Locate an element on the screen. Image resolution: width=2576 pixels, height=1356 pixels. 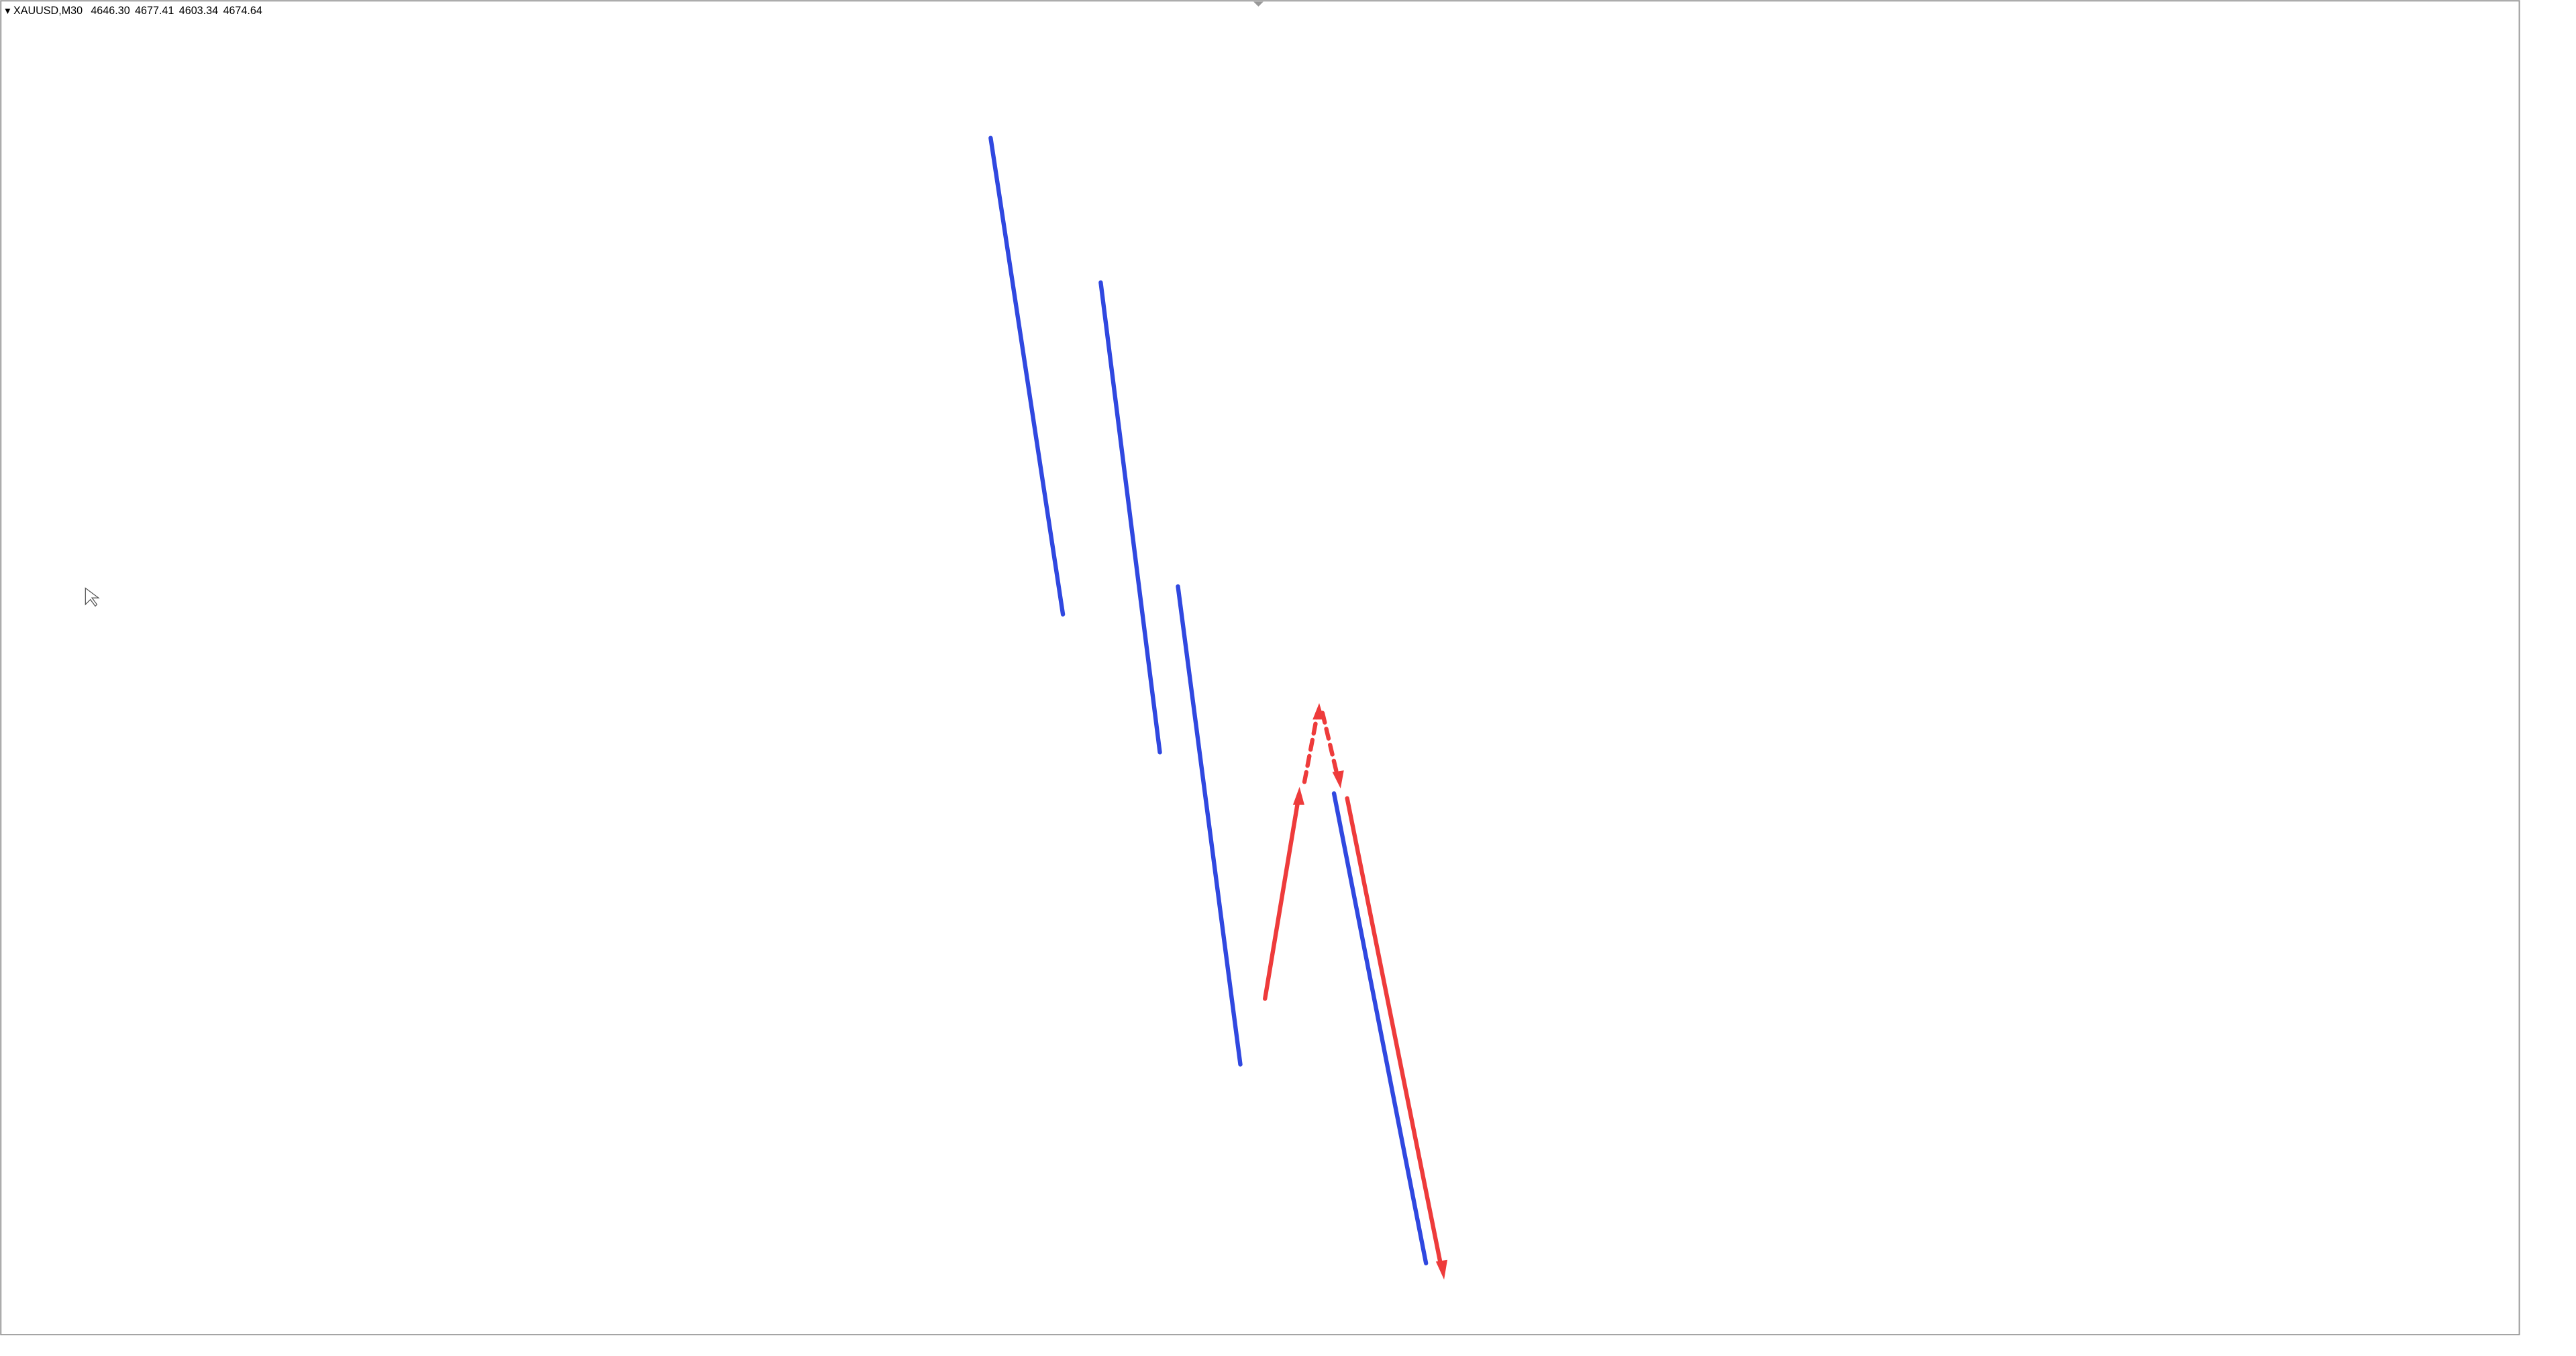
chart-header: ▾ XAUUSD,M30 4646.30 4677.41 4603.34 4674.64 is located at coordinates (133, 11).